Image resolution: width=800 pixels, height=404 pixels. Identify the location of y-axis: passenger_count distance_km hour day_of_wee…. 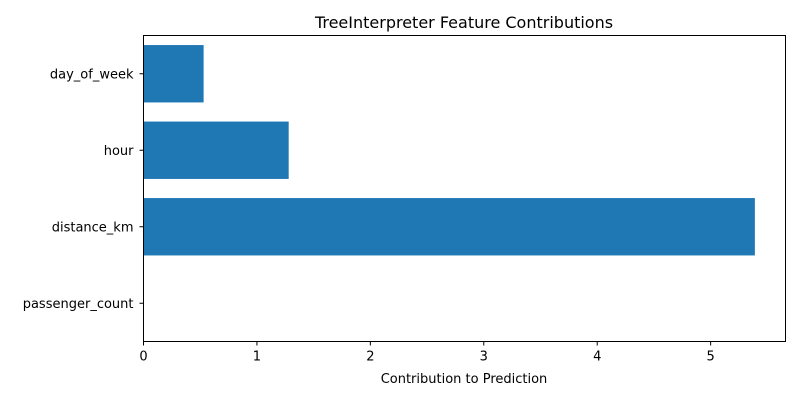
(83, 189).